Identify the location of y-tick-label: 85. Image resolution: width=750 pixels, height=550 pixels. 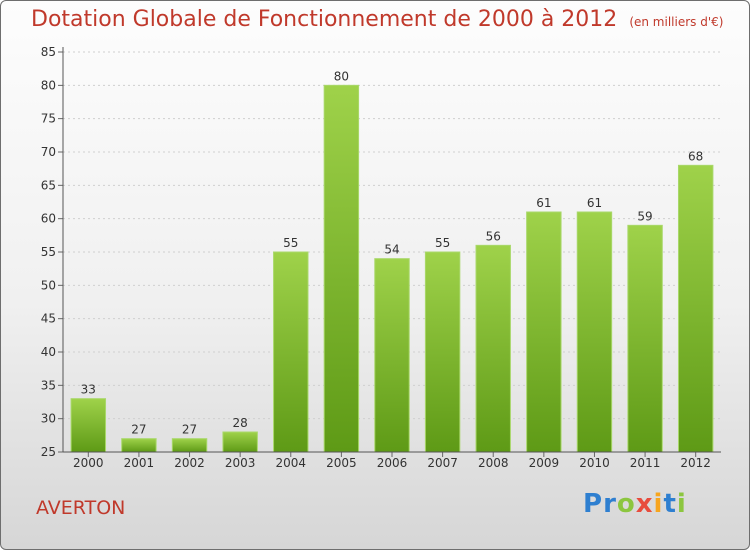
(48, 52).